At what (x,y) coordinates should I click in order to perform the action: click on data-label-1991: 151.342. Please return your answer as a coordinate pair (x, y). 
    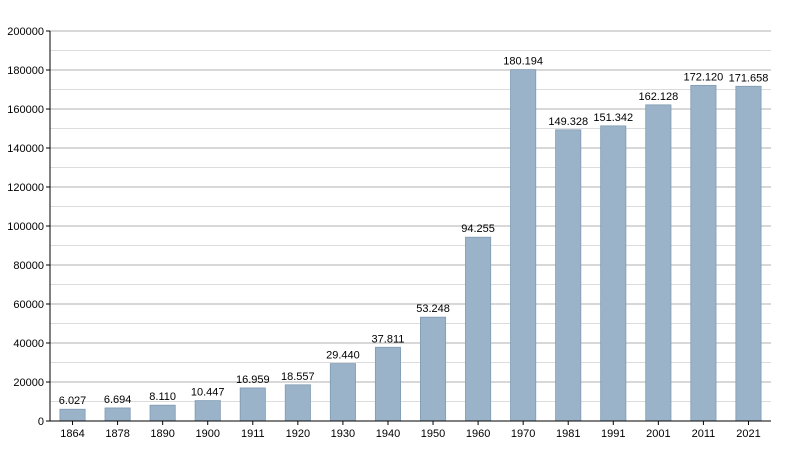
    Looking at the image, I should click on (613, 118).